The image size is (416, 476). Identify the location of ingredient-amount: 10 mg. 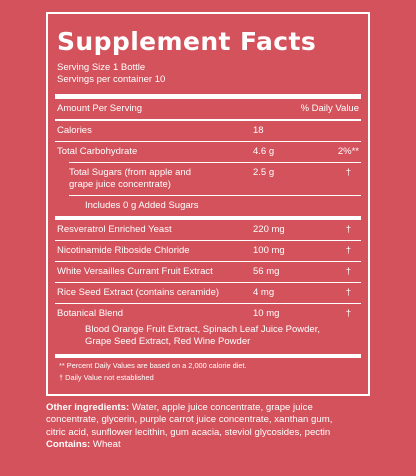
(266, 313).